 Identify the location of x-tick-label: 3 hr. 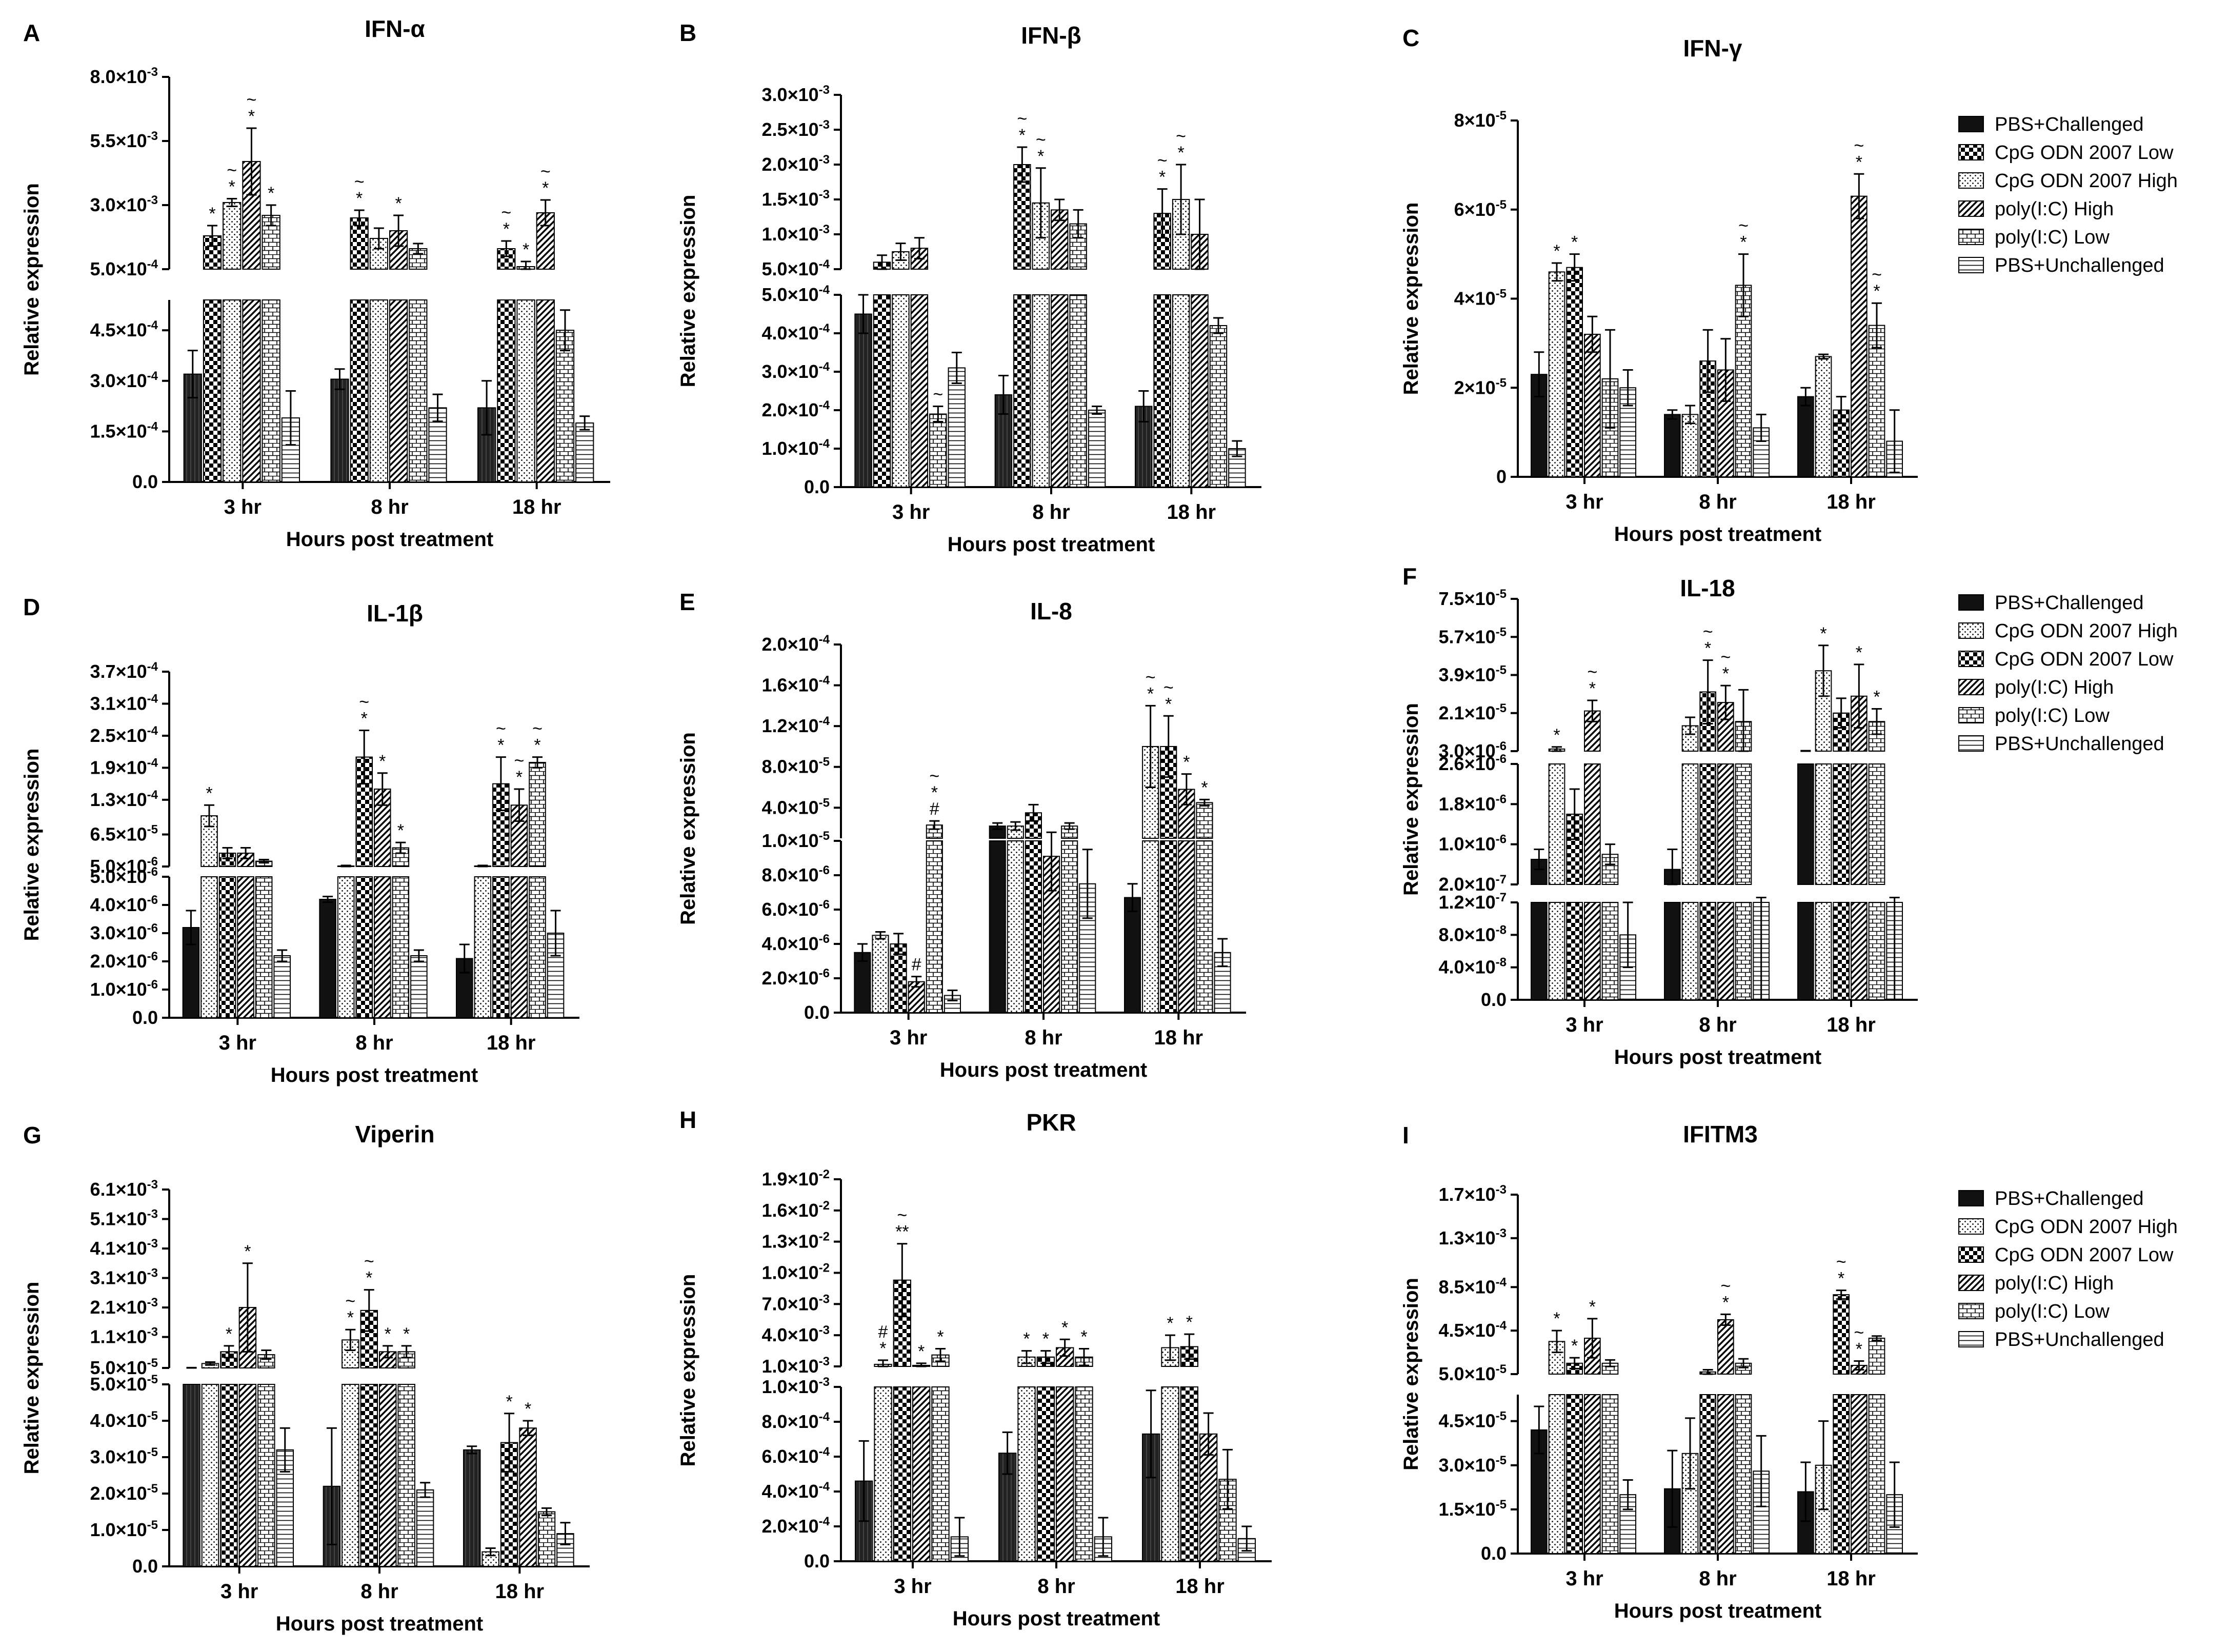
(911, 512).